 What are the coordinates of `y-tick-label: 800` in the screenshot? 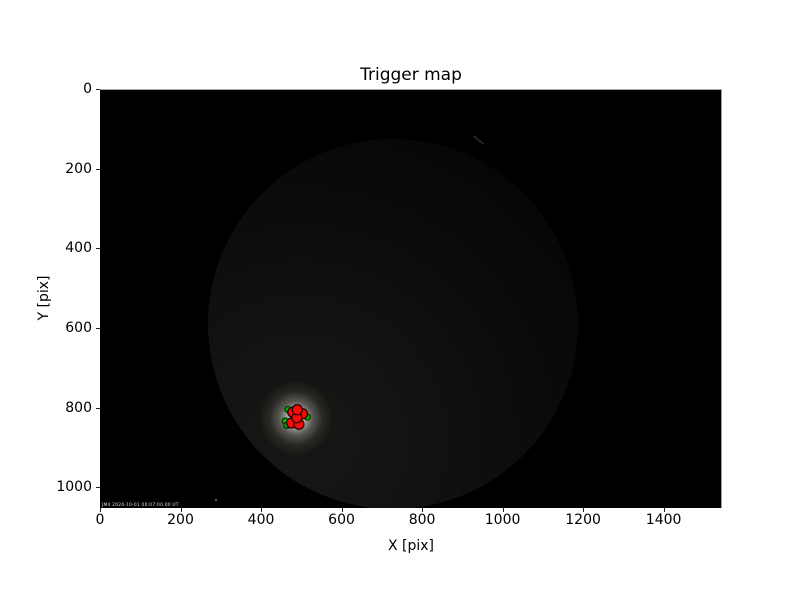 It's located at (78, 407).